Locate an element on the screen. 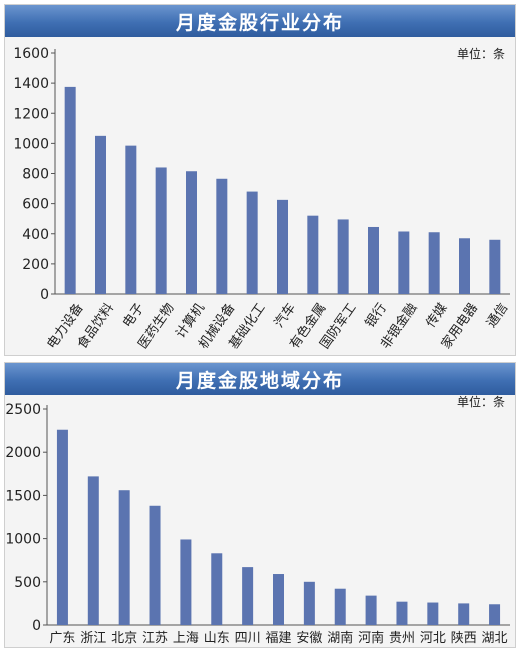  bar-湖南 is located at coordinates (340, 606).